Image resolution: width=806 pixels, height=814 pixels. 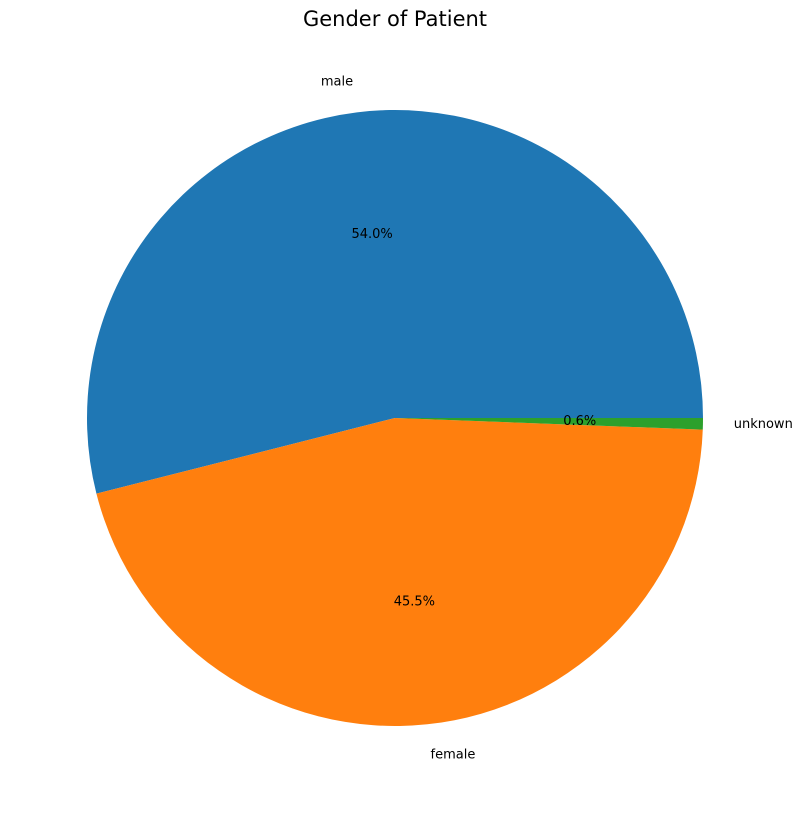 What do you see at coordinates (579, 421) in the screenshot?
I see `slice-pct-unknown: 0.6%` at bounding box center [579, 421].